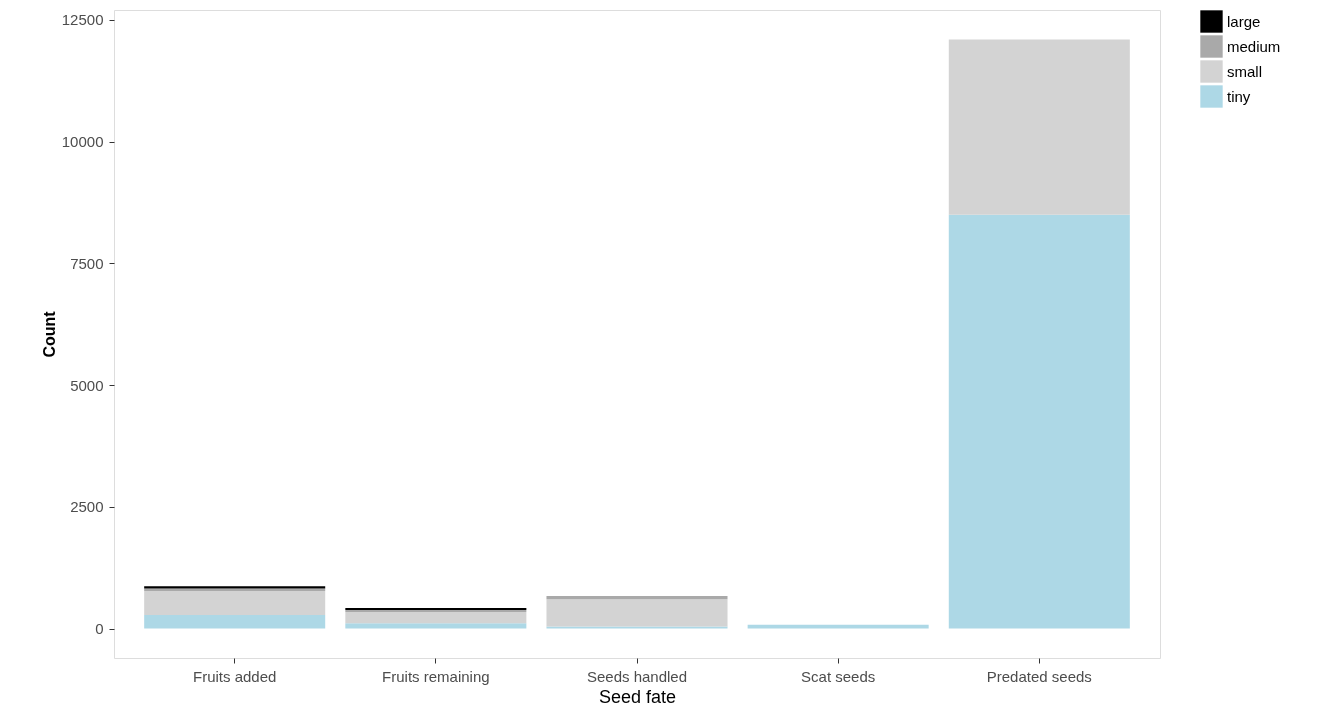 This screenshot has height=726, width=1323. What do you see at coordinates (1244, 21) in the screenshot?
I see `legend-label: large` at bounding box center [1244, 21].